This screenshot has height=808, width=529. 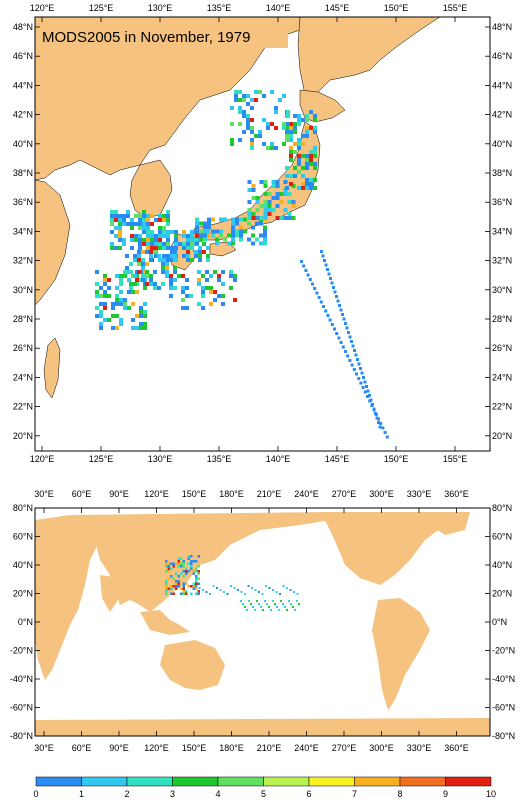 What do you see at coordinates (502, 537) in the screenshot?
I see `global-lat-label-right-1: 60°N` at bounding box center [502, 537].